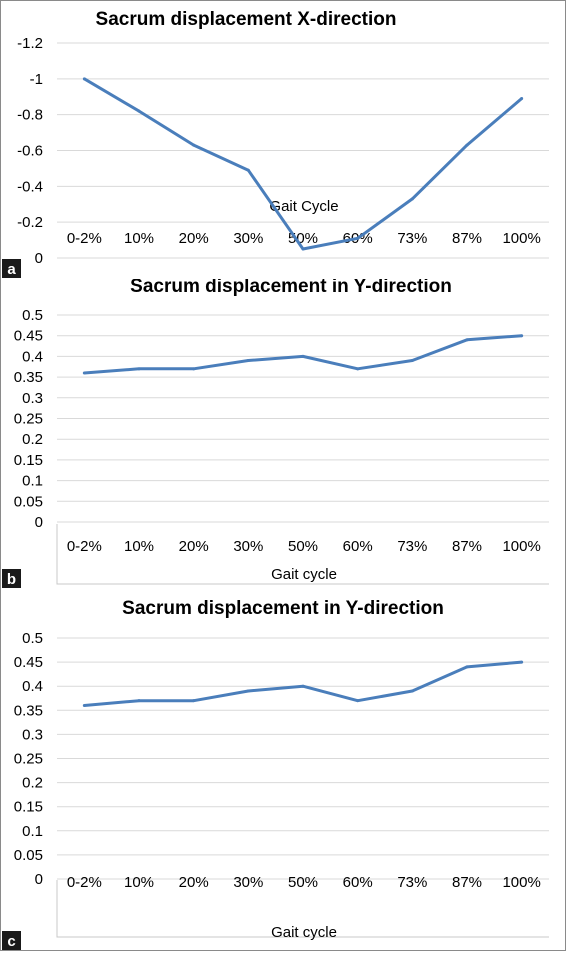  I want to click on panel-c-badge: c, so click(11, 941).